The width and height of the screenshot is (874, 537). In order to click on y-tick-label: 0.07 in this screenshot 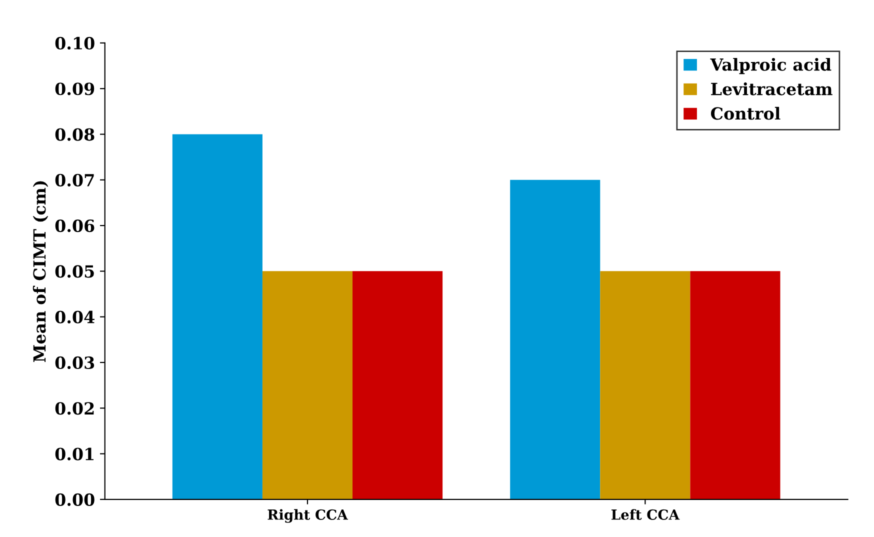, I will do `click(74, 180)`.